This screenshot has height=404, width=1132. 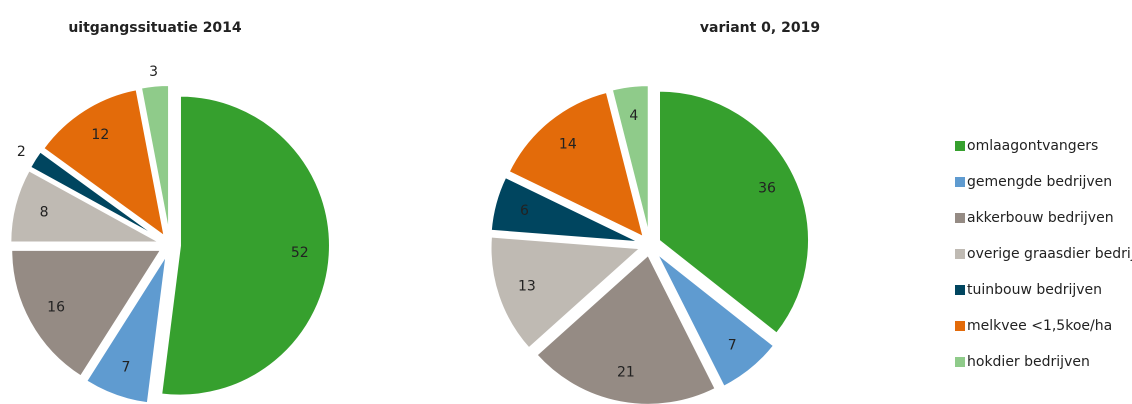 What do you see at coordinates (21, 152) in the screenshot?
I see `data-label: 2` at bounding box center [21, 152].